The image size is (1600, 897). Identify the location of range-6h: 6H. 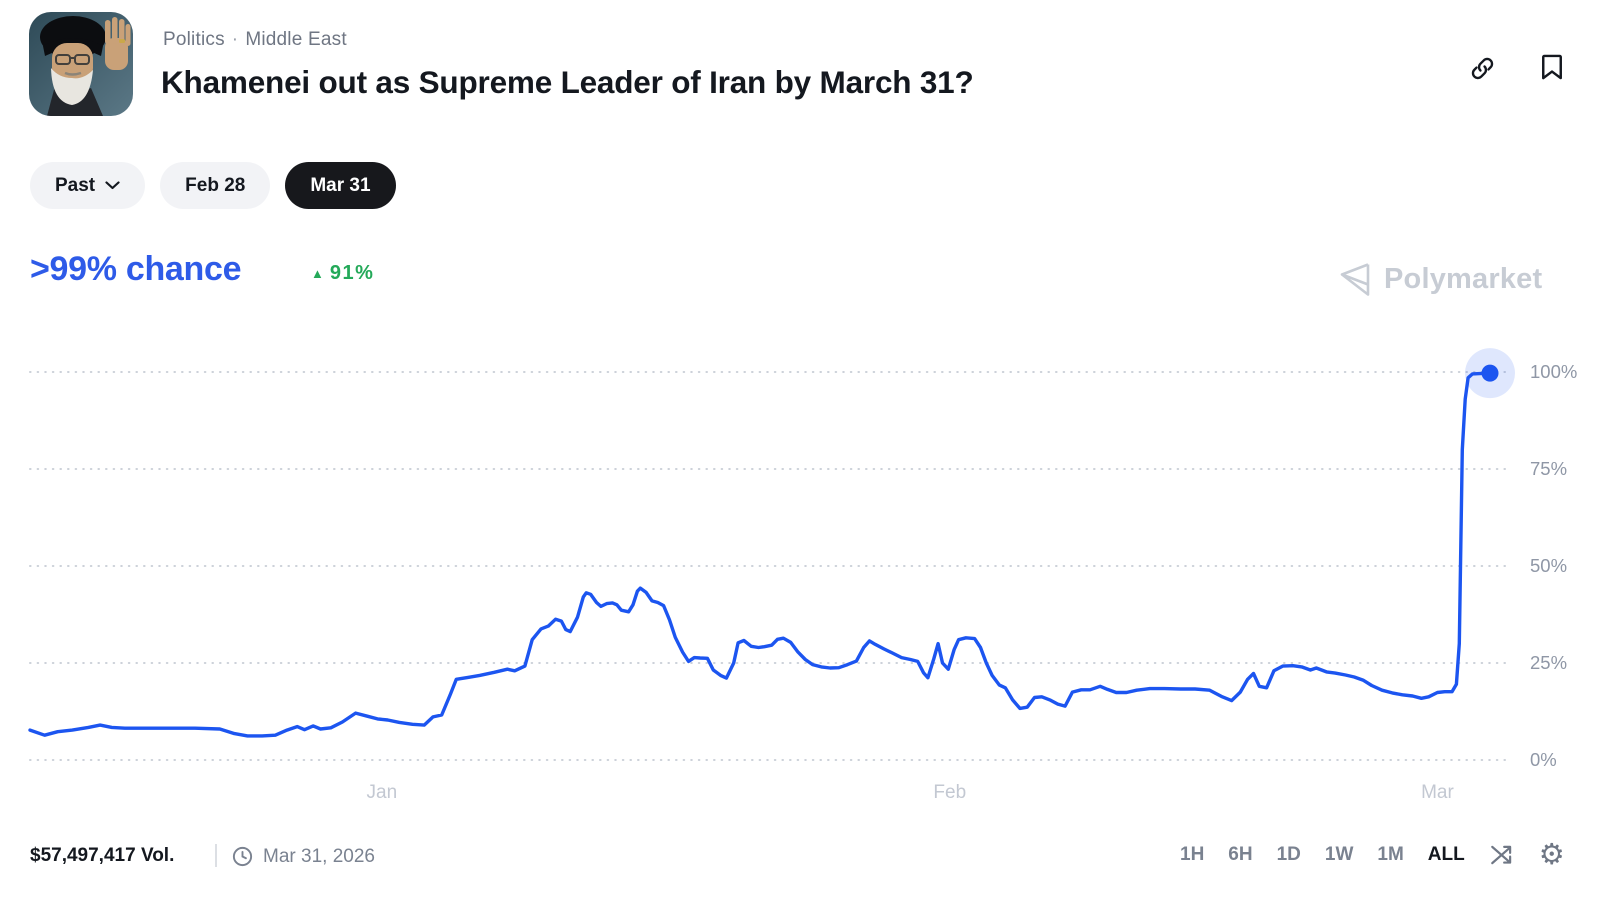
(1240, 854).